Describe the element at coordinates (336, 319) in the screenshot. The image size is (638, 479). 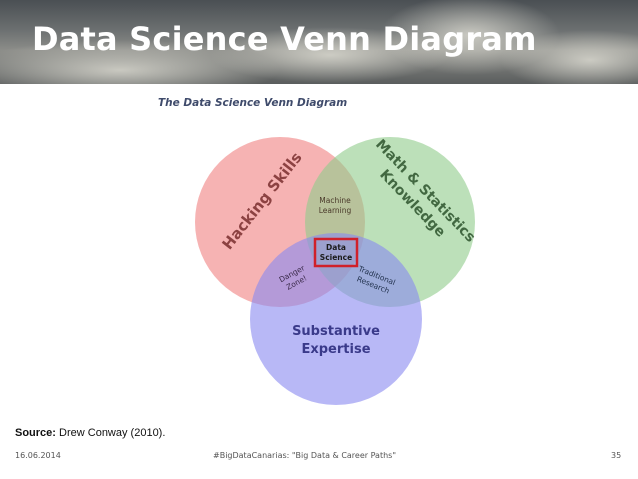
I see `substantive-expertise-circle` at that location.